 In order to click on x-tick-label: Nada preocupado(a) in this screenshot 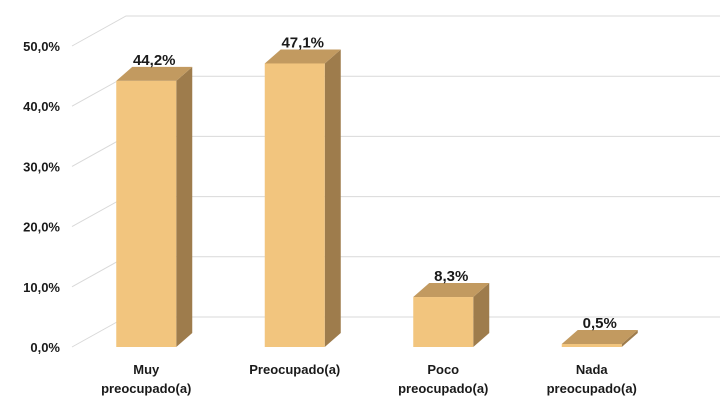, I will do `click(592, 379)`.